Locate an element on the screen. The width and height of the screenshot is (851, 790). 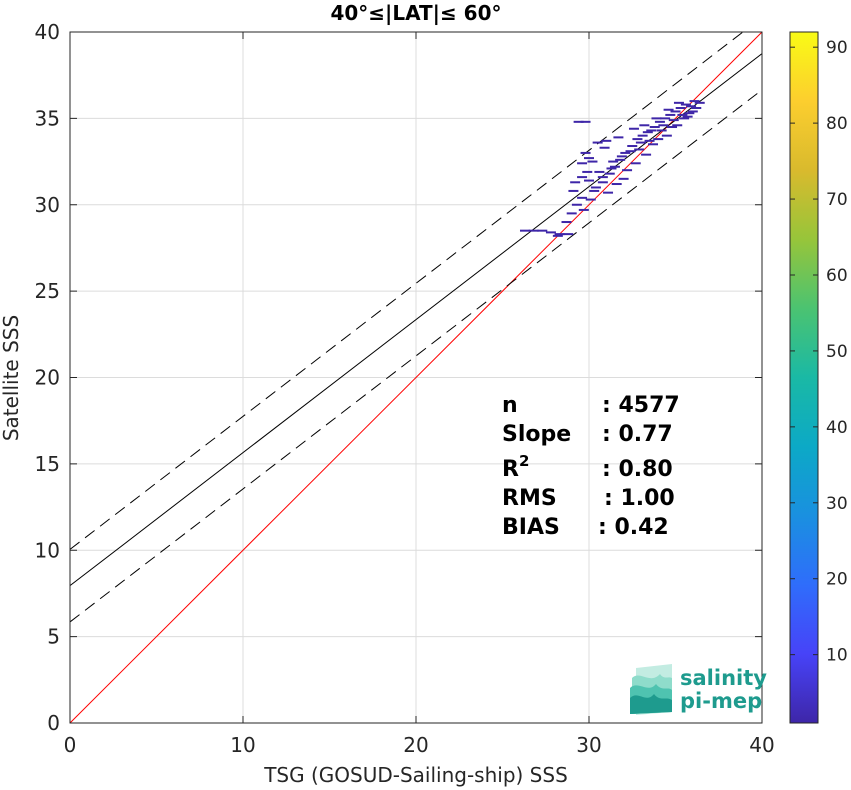
salinity-pi-mep-logo: salinity pi-mep is located at coordinates (698, 689).